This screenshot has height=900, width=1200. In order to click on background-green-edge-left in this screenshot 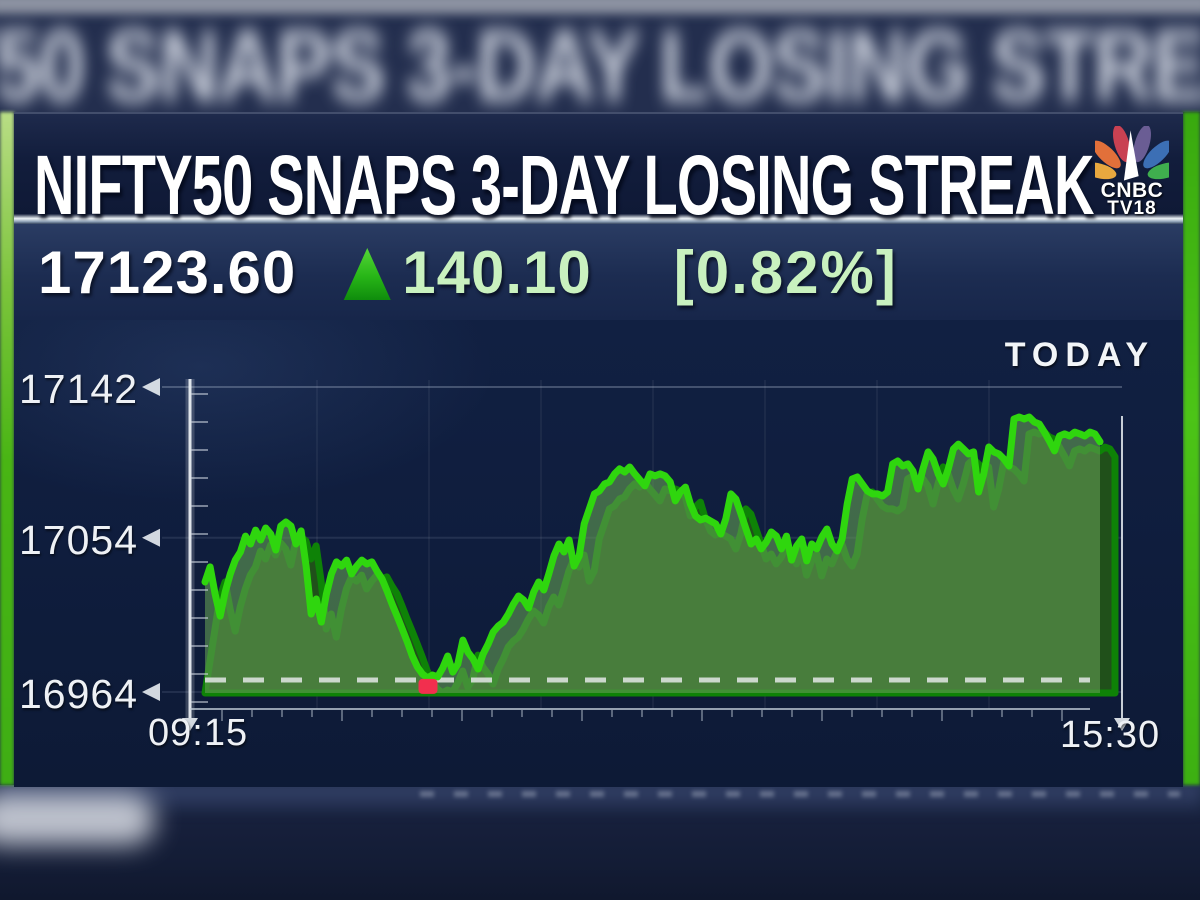, I will do `click(7, 448)`.